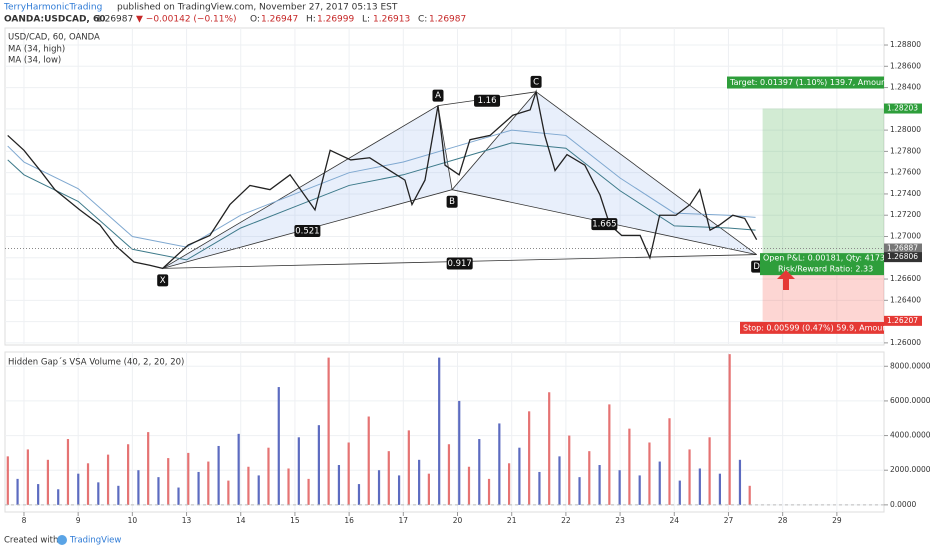  What do you see at coordinates (187, 520) in the screenshot?
I see `x-tick-label: 13` at bounding box center [187, 520].